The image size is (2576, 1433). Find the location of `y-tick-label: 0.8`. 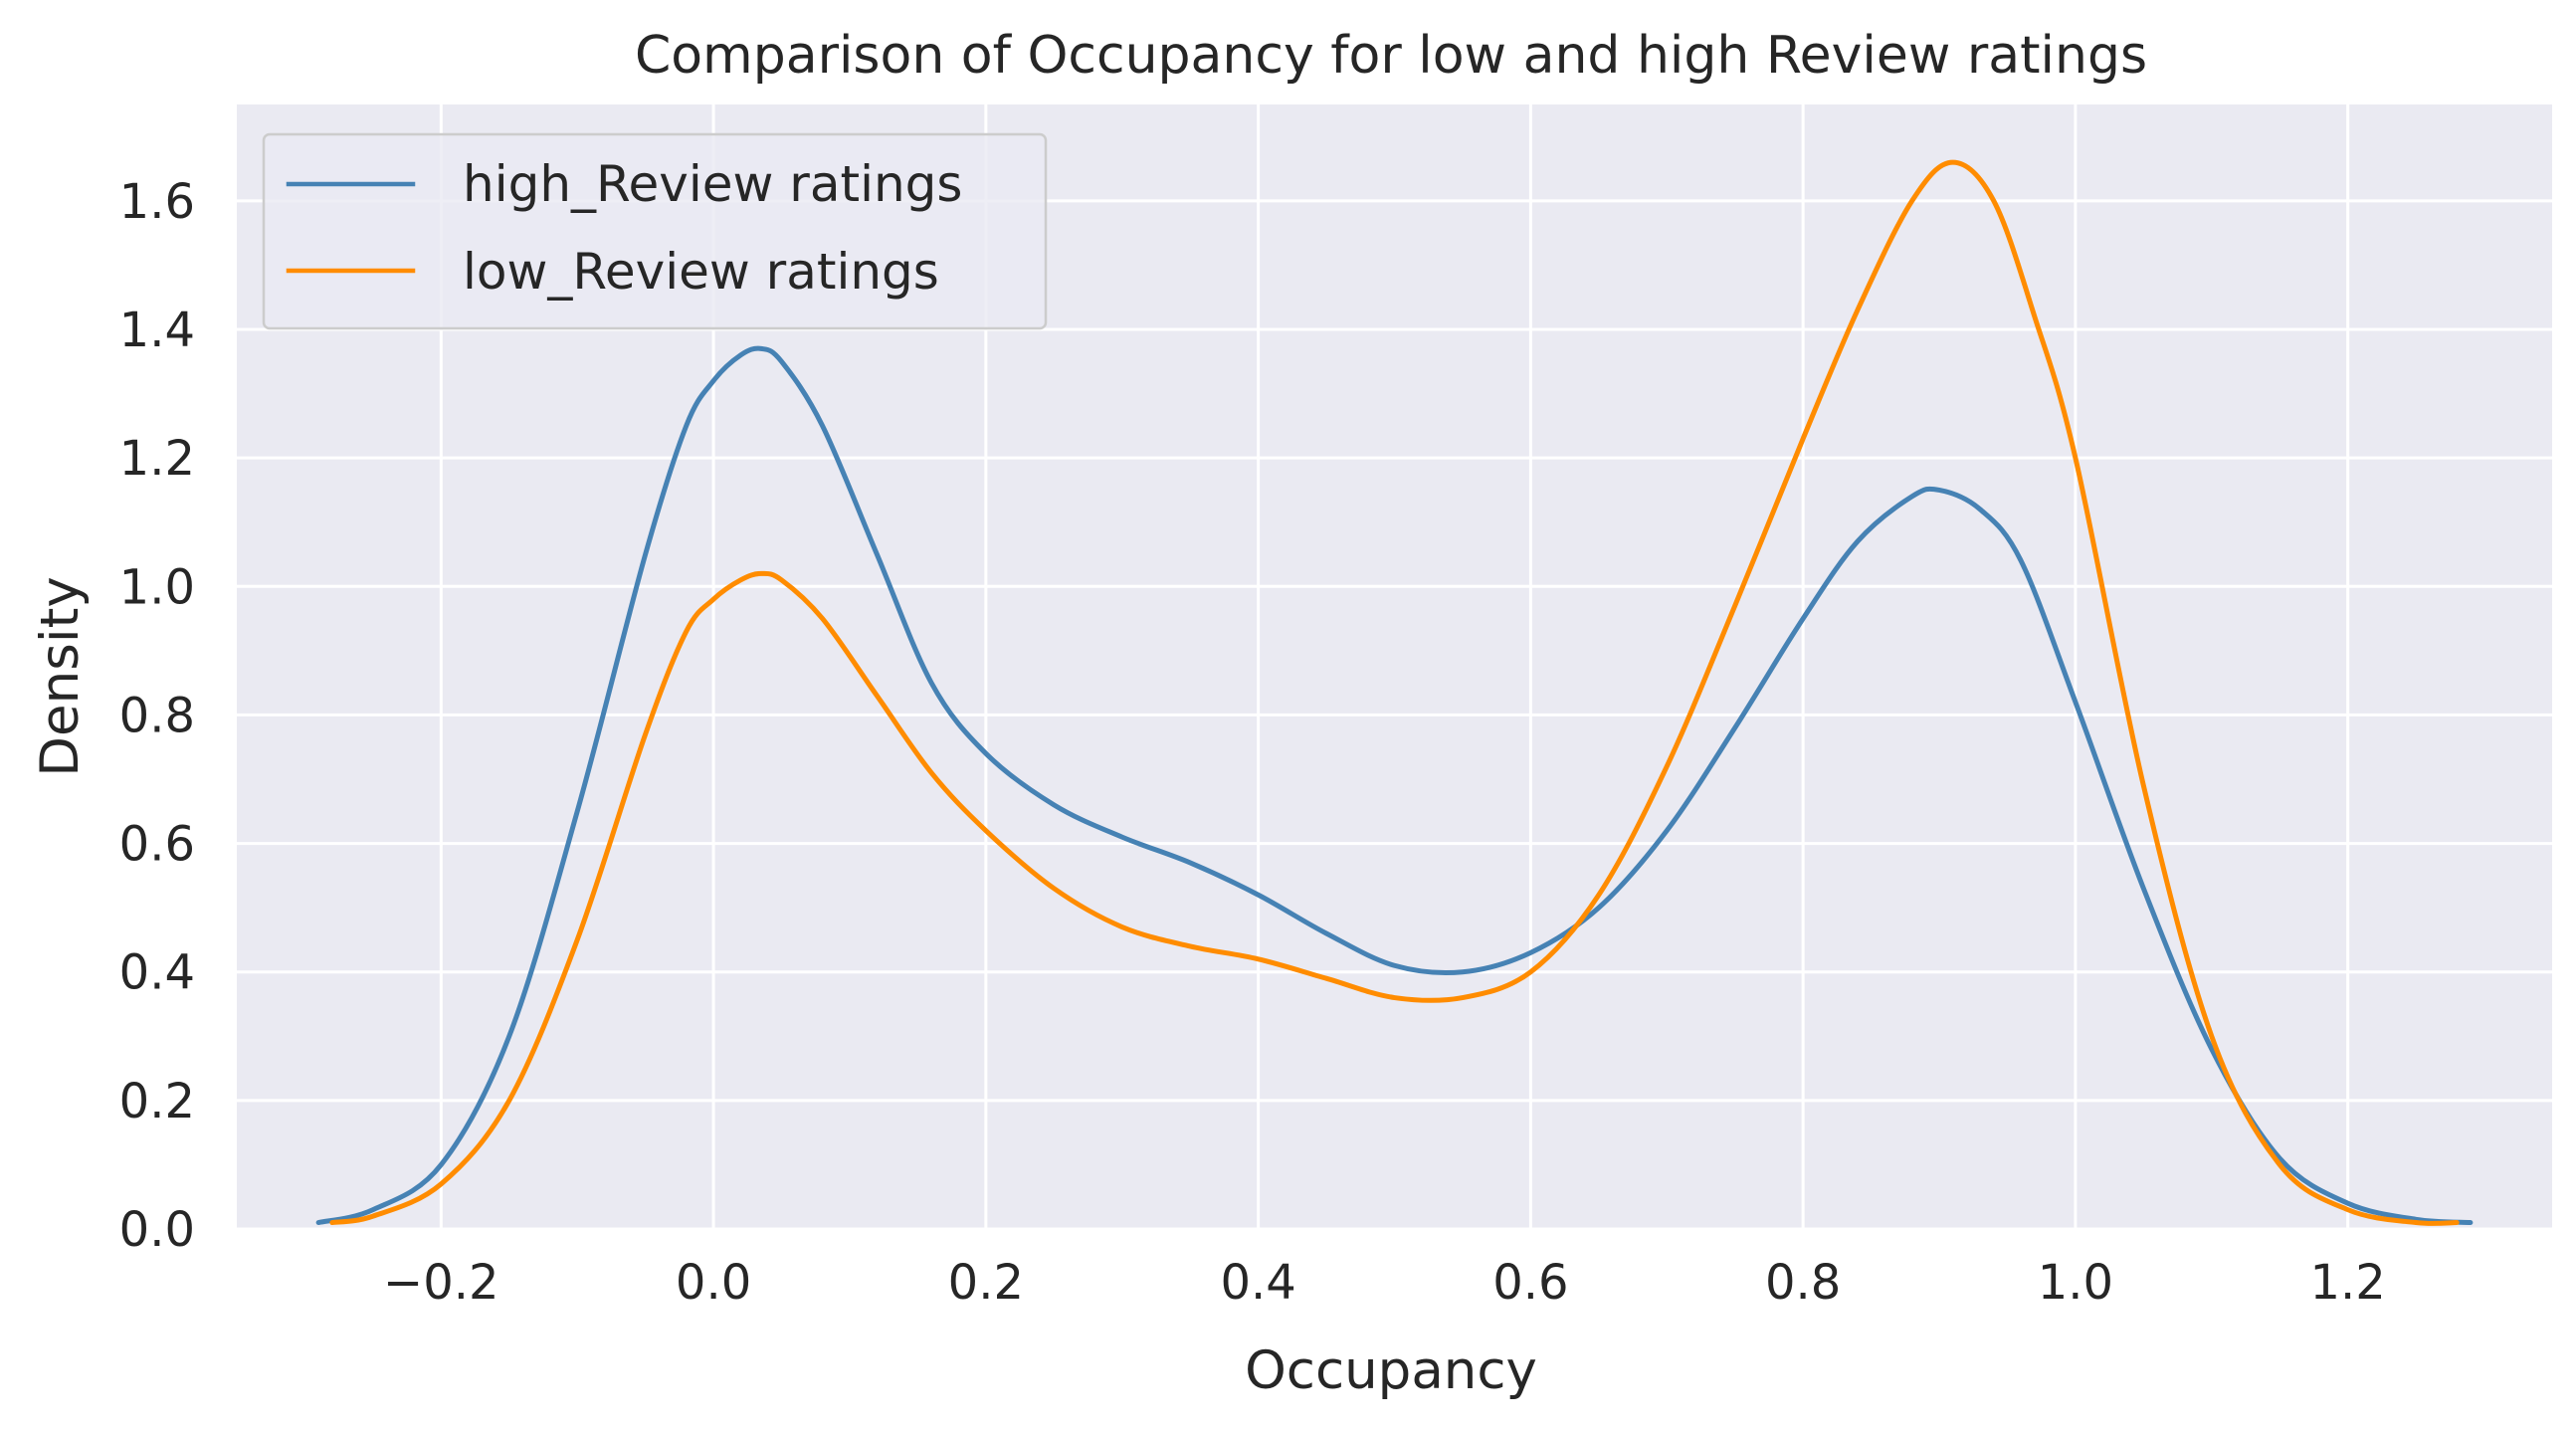

y-tick-label: 0.8 is located at coordinates (157, 715).